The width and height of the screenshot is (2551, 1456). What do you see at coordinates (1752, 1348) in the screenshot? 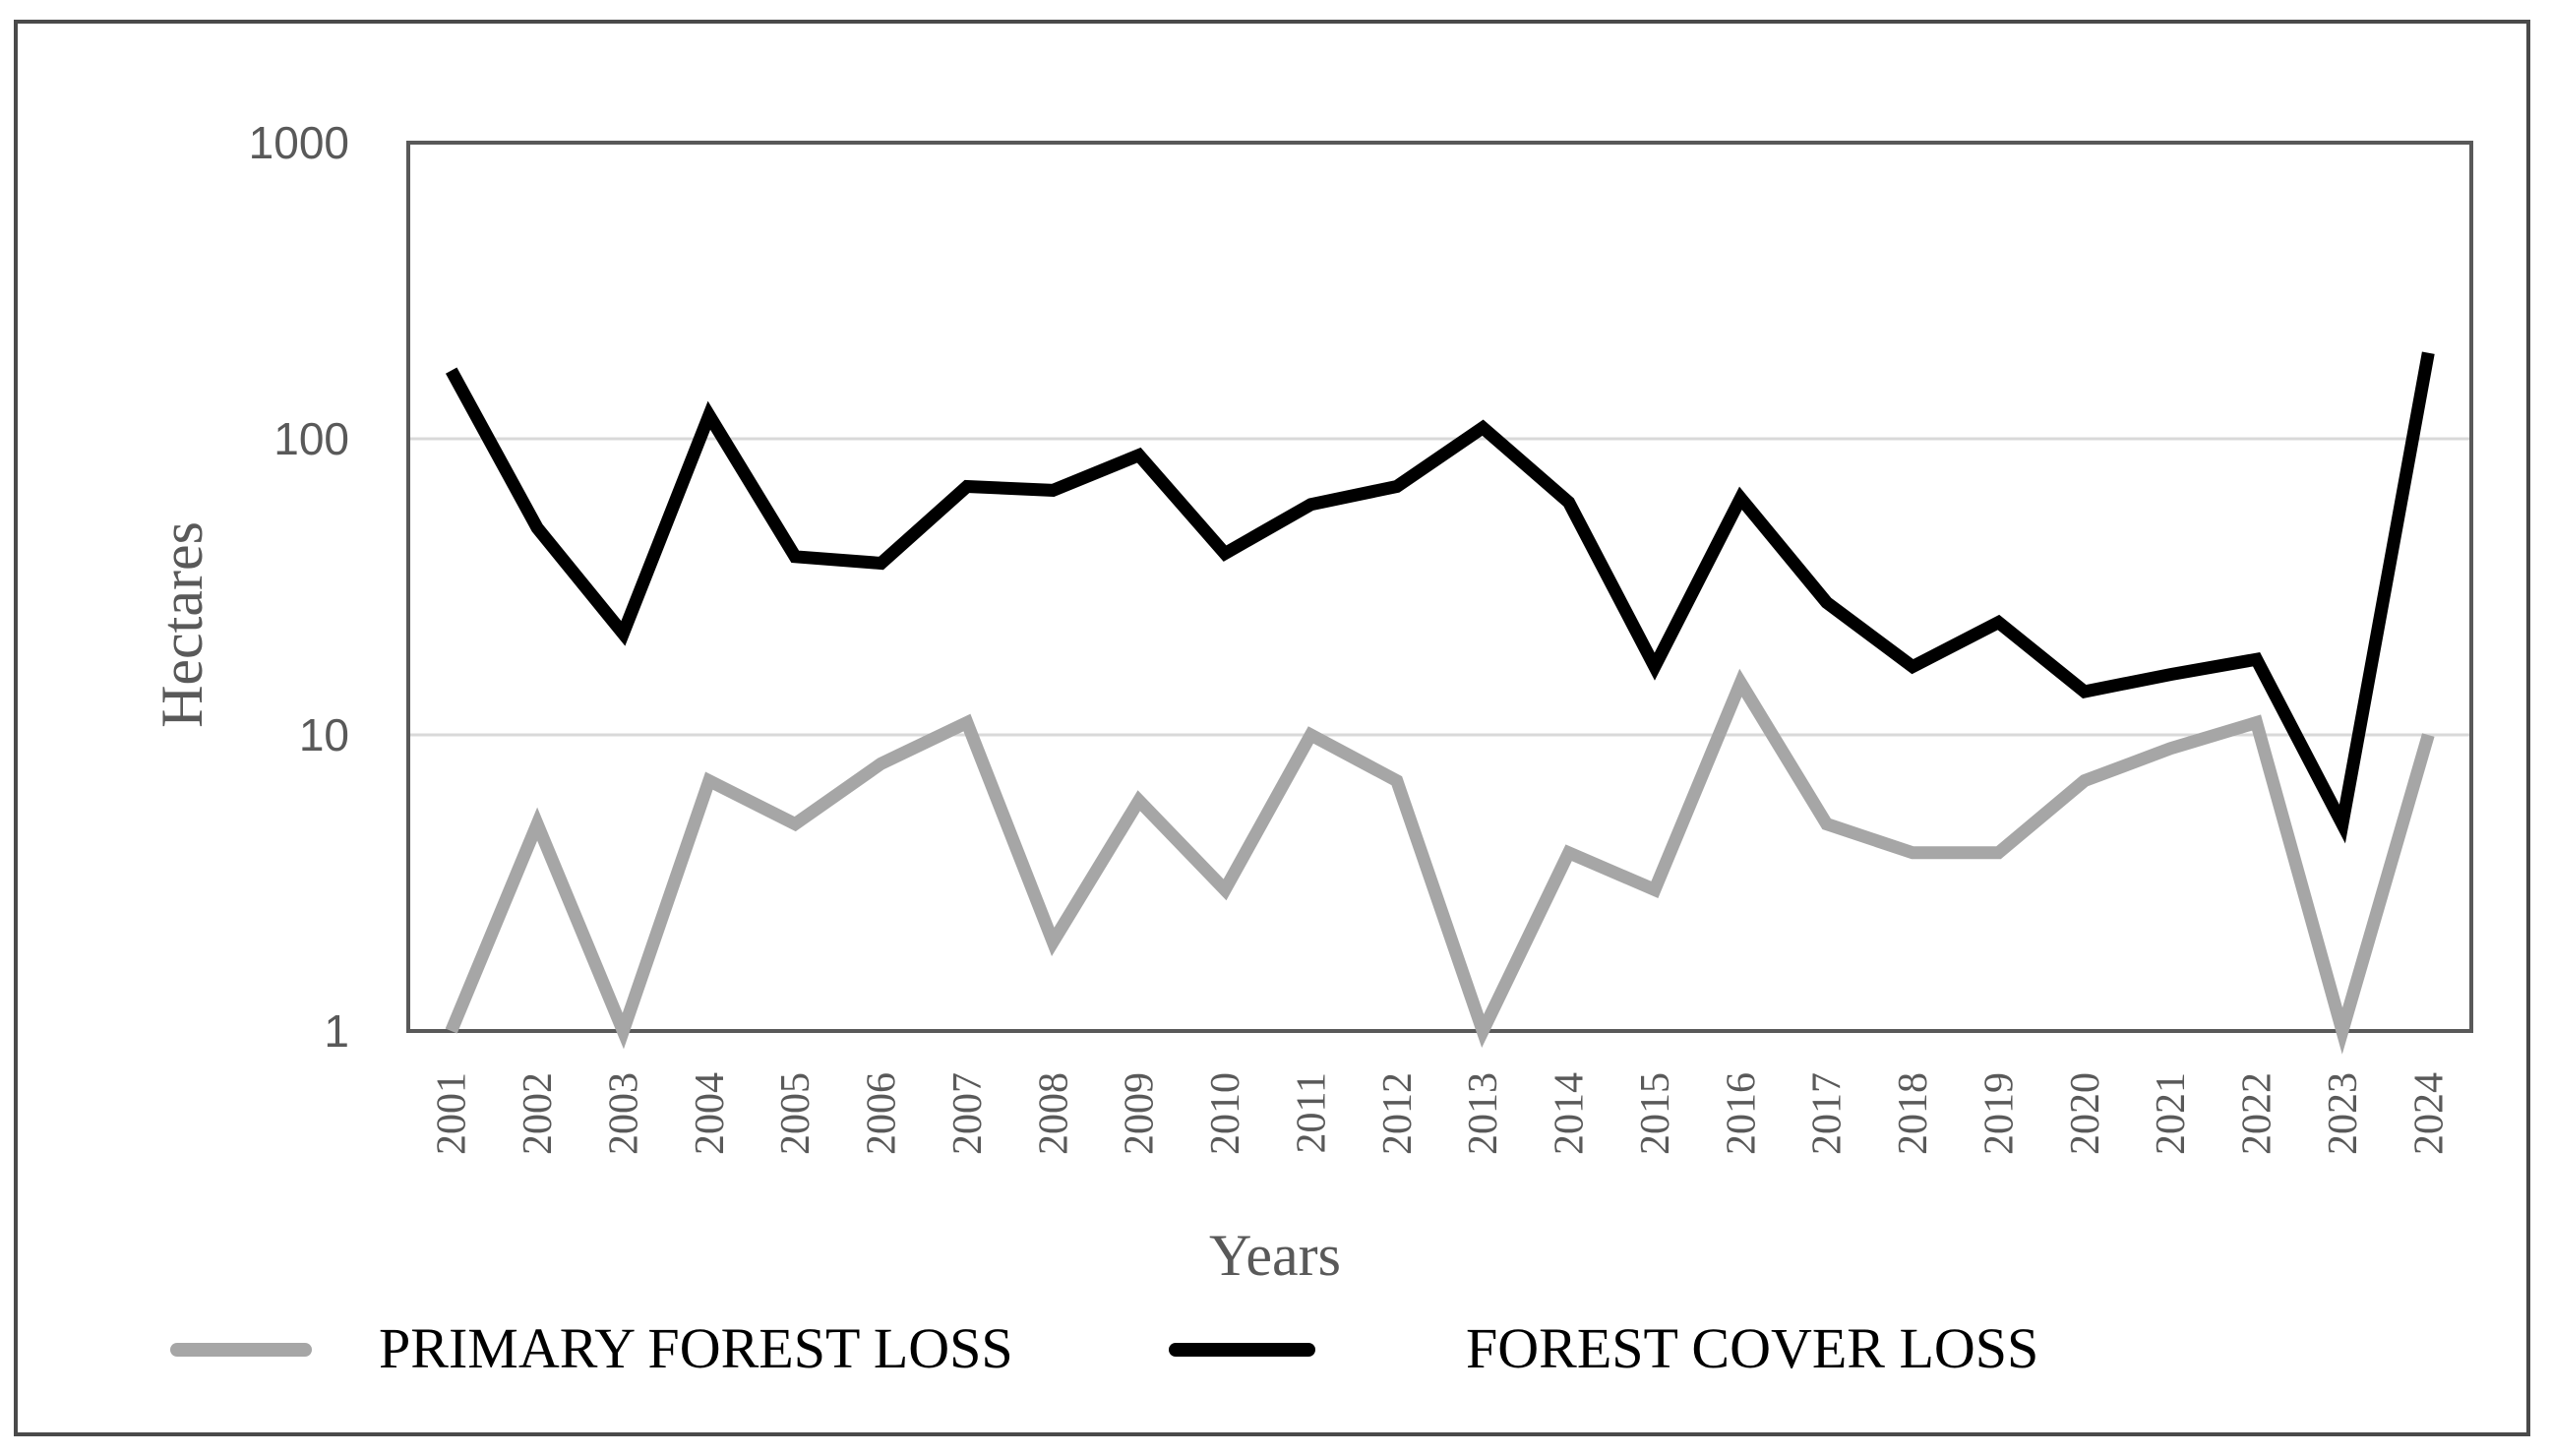
I see `legend-label-forest-cover-loss: FOREST COVER LOSS` at bounding box center [1752, 1348].